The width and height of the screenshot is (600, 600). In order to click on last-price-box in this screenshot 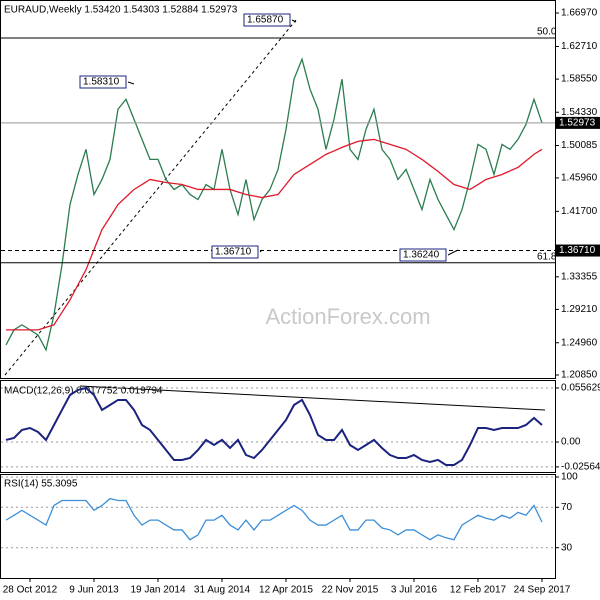, I will do `click(578, 122)`.